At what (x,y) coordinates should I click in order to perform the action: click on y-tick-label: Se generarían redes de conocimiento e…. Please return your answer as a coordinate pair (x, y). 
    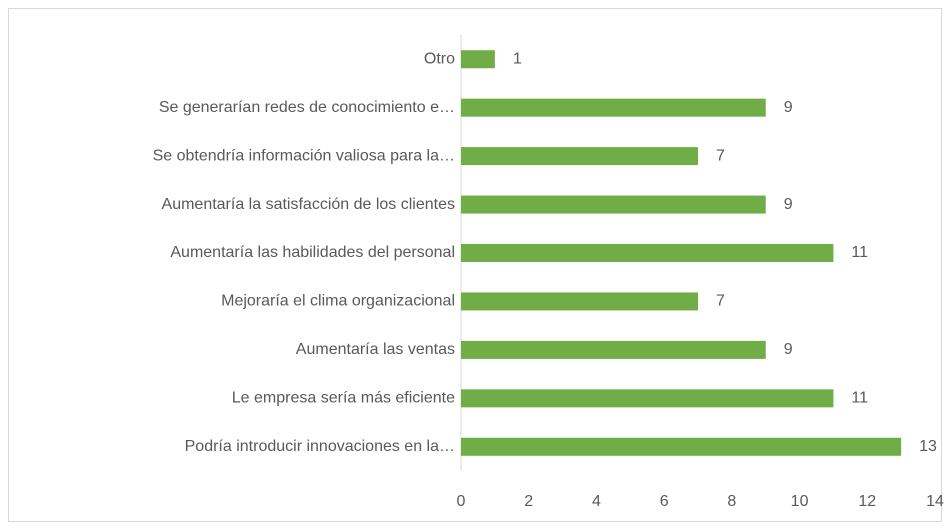
    Looking at the image, I should click on (307, 107).